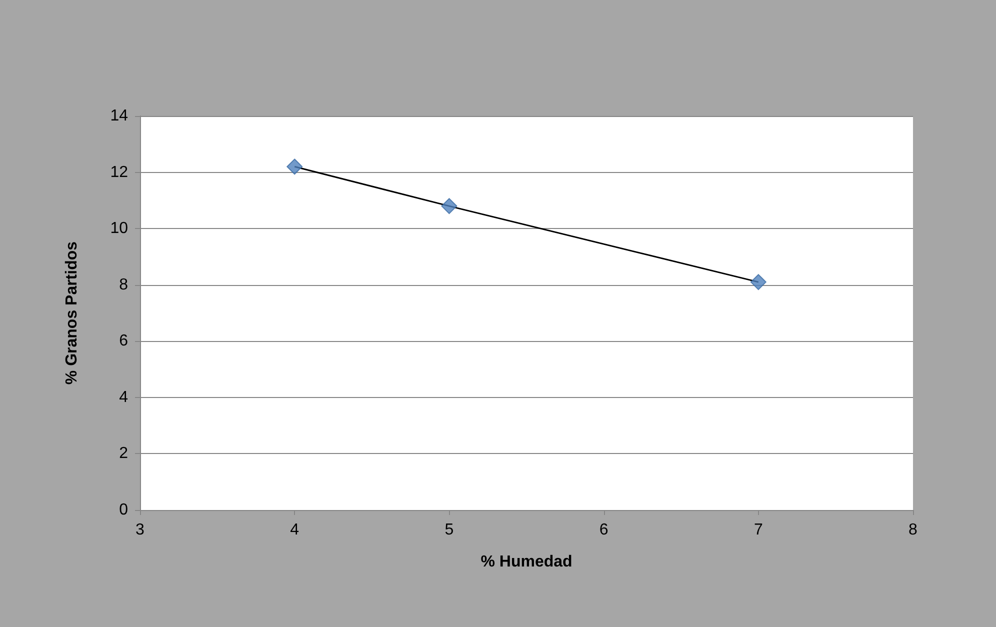 This screenshot has height=627, width=996. Describe the element at coordinates (123, 341) in the screenshot. I see `y-tick-label: 6` at that location.